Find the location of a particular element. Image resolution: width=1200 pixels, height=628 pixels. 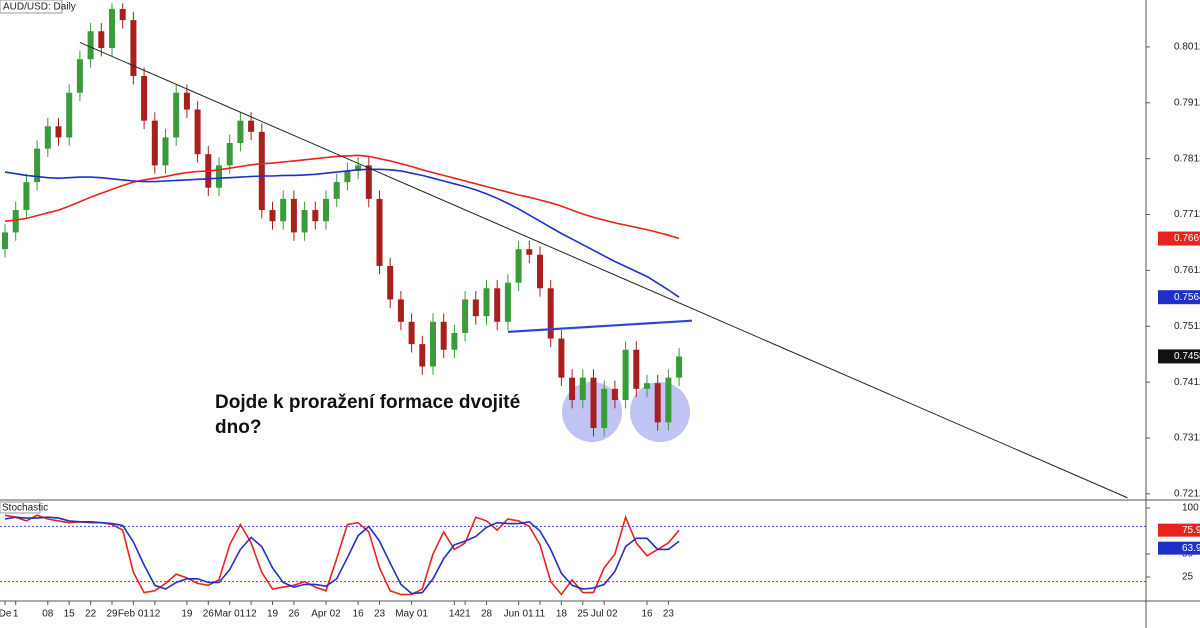

y-tick-label: 100 is located at coordinates (1190, 508).